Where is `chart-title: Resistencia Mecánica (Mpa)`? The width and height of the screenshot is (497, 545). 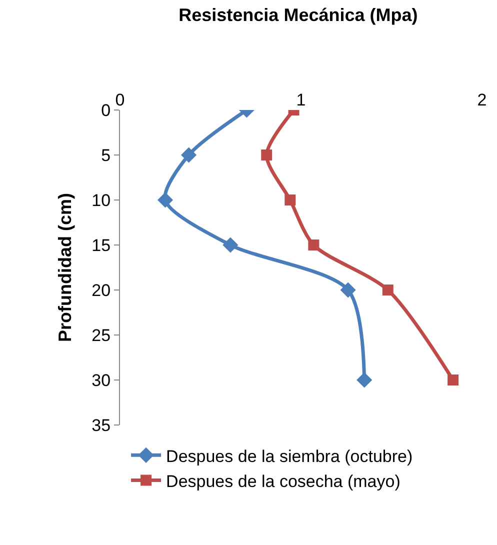 chart-title: Resistencia Mecánica (Mpa) is located at coordinates (298, 14).